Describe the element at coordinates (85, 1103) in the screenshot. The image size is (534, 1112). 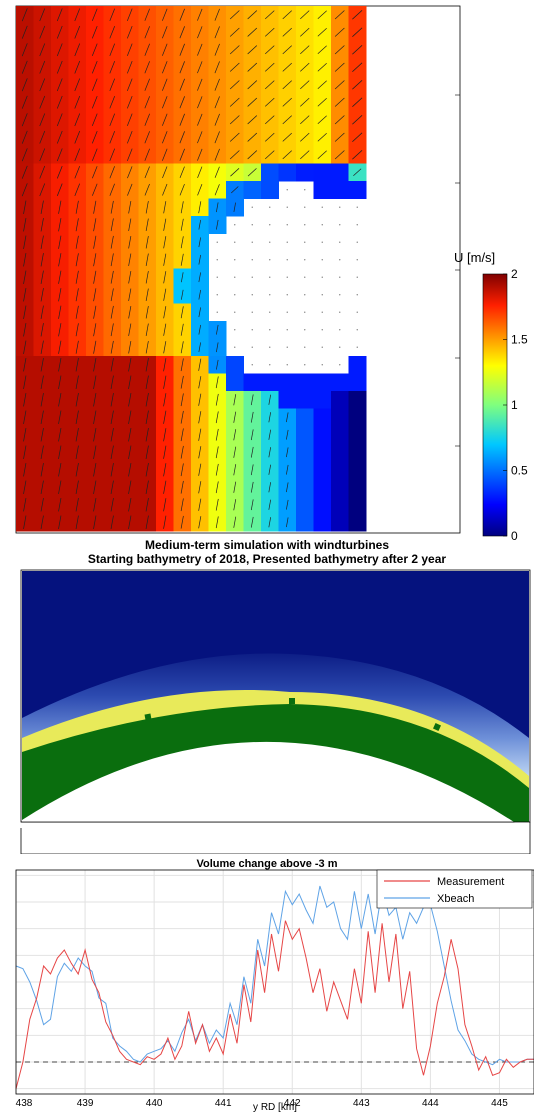
I see `x-tick-label: 439` at that location.